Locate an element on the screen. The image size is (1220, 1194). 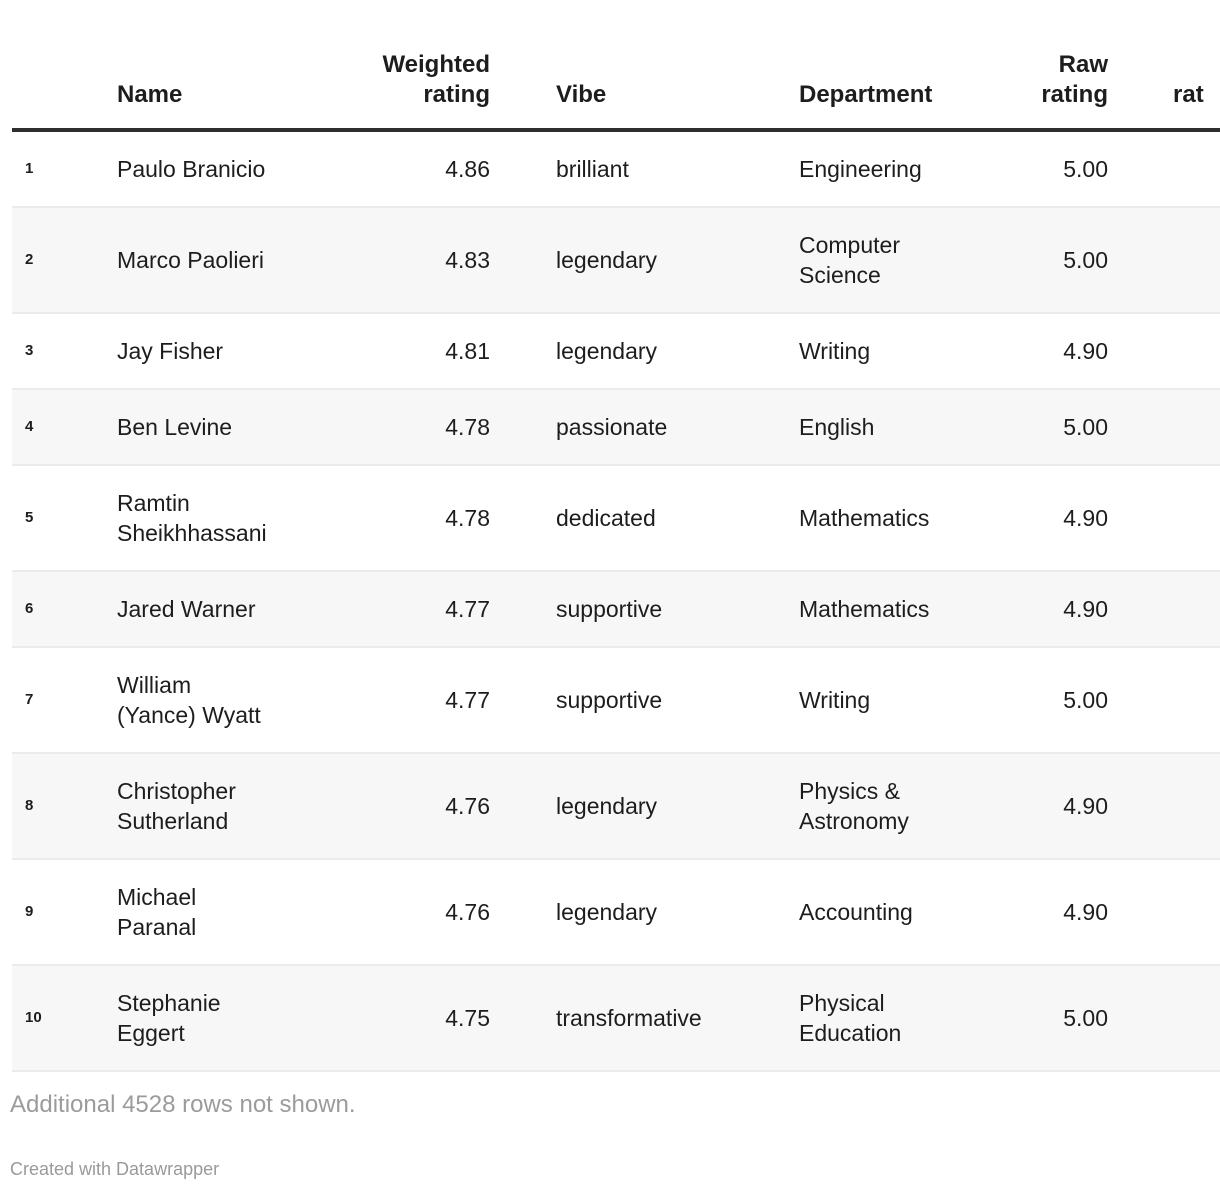
cell-department: Computer Science is located at coordinates (900, 259).